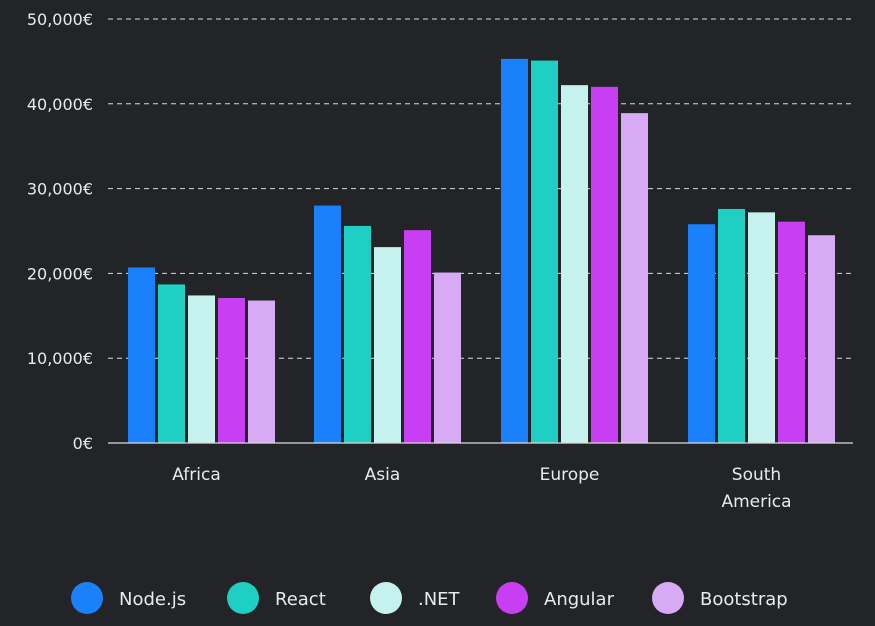 This screenshot has width=875, height=626. Describe the element at coordinates (60, 19) in the screenshot. I see `y-tick-label: 50,000€` at that location.